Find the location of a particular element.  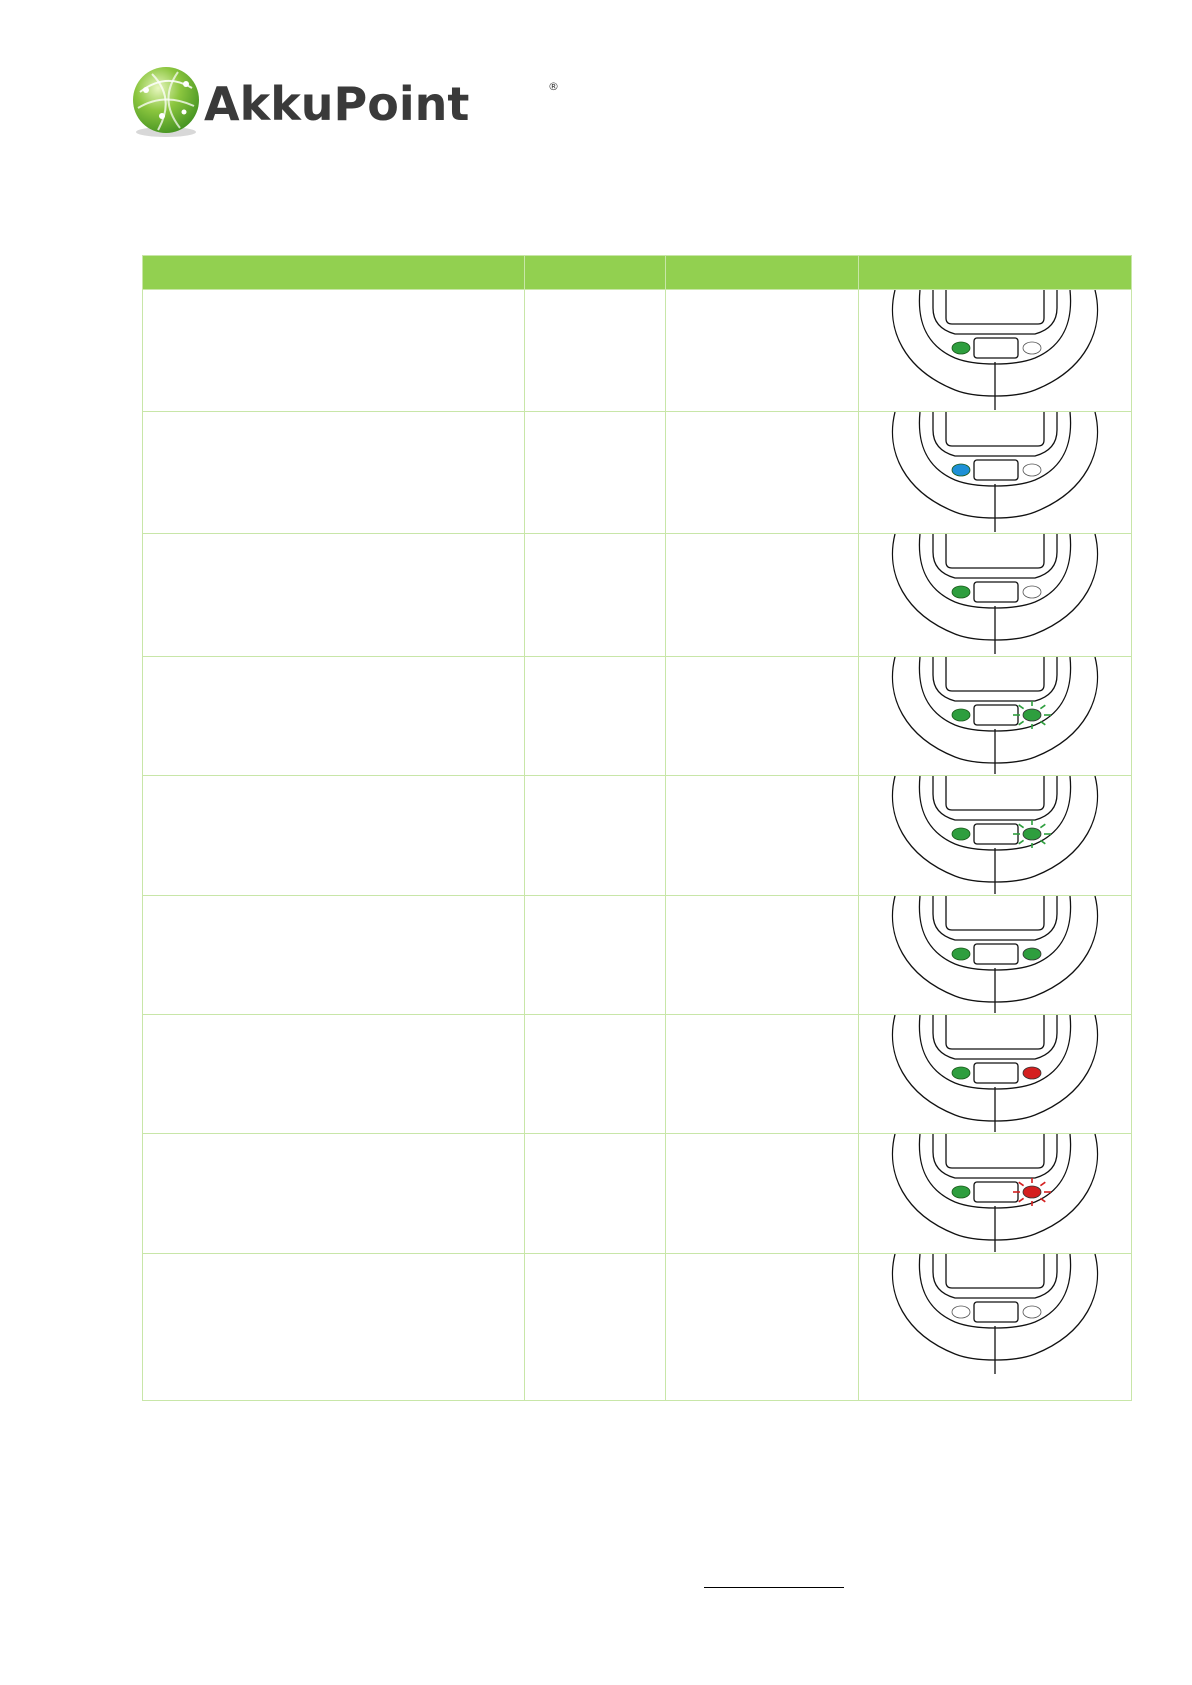

table-header-row is located at coordinates (637, 272).